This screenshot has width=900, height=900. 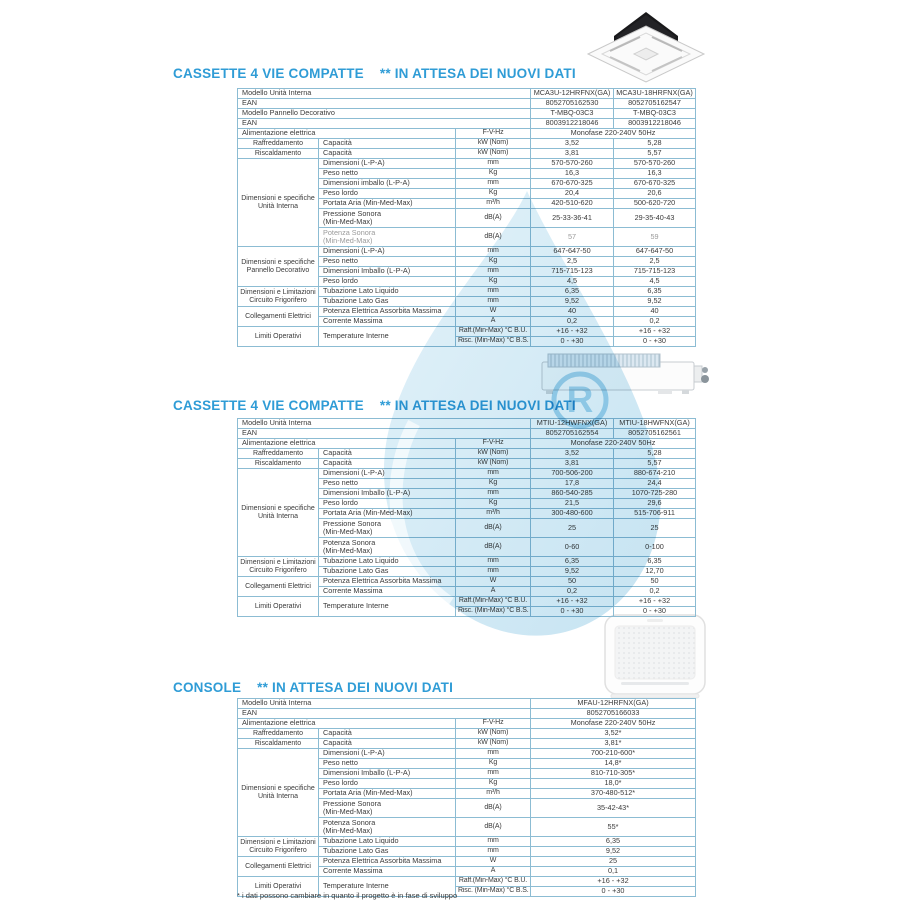 I want to click on value-cell: 420-510-620, so click(x=572, y=203).